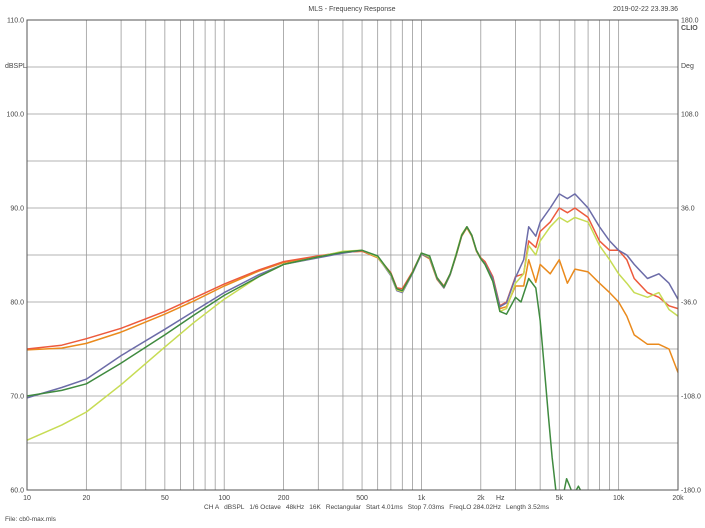 The image size is (705, 528). I want to click on settings-item: Length 3.52ms, so click(528, 507).